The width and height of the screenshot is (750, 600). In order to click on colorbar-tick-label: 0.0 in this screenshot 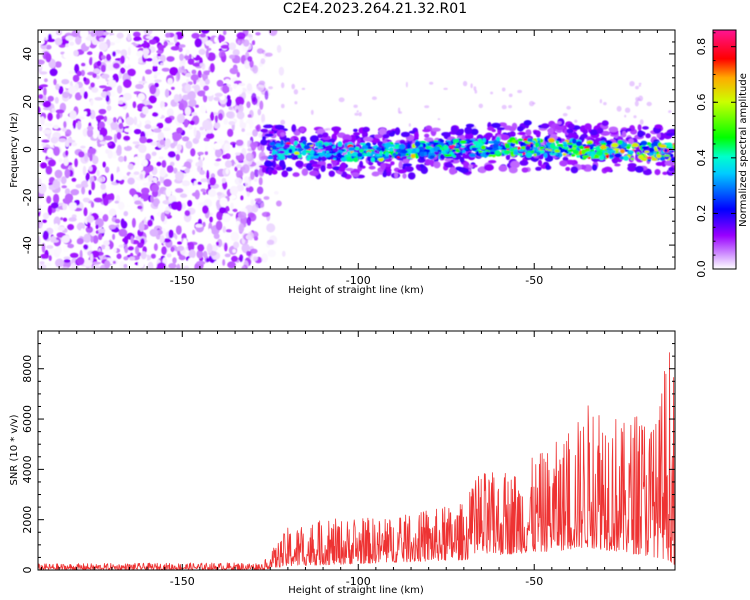, I will do `click(701, 269)`.